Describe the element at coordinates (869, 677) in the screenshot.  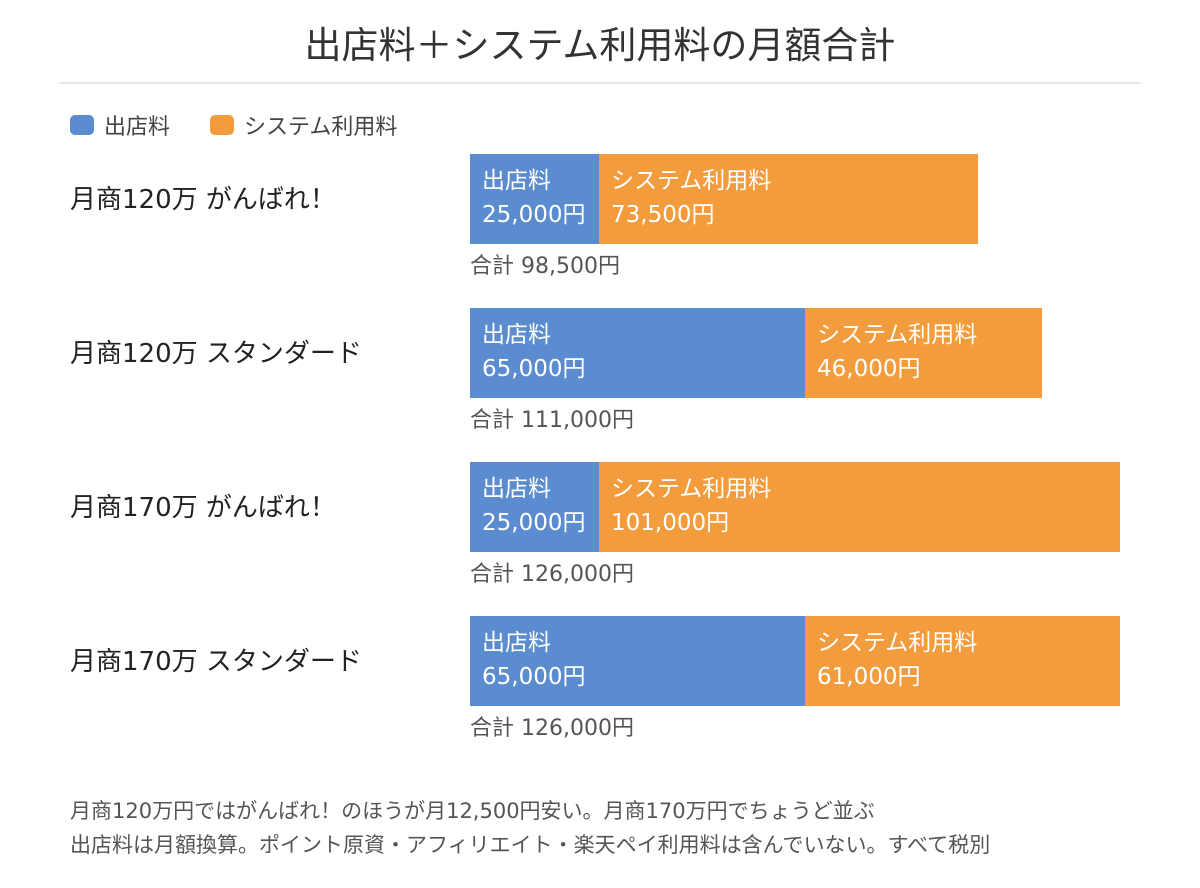
I see `segment-value-label: 61,000円` at that location.